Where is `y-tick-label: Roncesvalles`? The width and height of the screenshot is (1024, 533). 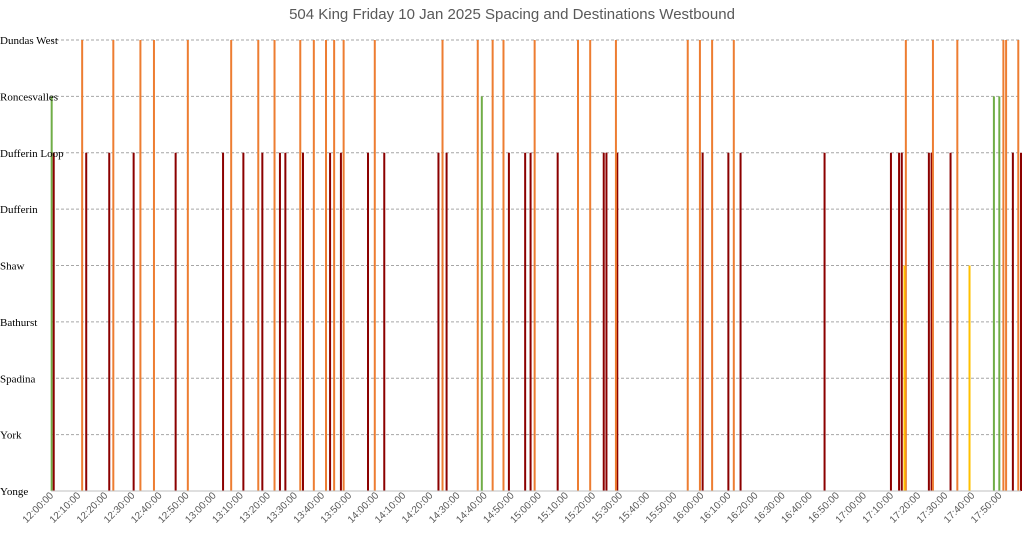 y-tick-label: Roncesvalles is located at coordinates (29, 97).